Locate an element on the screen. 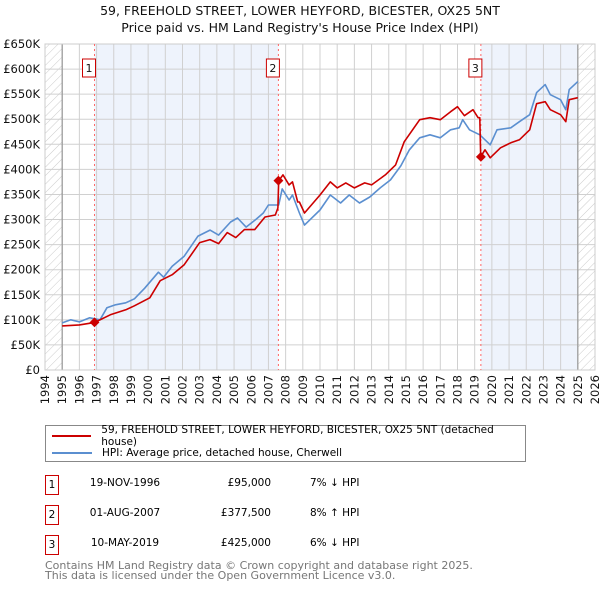 Image resolution: width=600 pixels, height=590 pixels. transaction-date: 19-NOV-1996 is located at coordinates (125, 483).